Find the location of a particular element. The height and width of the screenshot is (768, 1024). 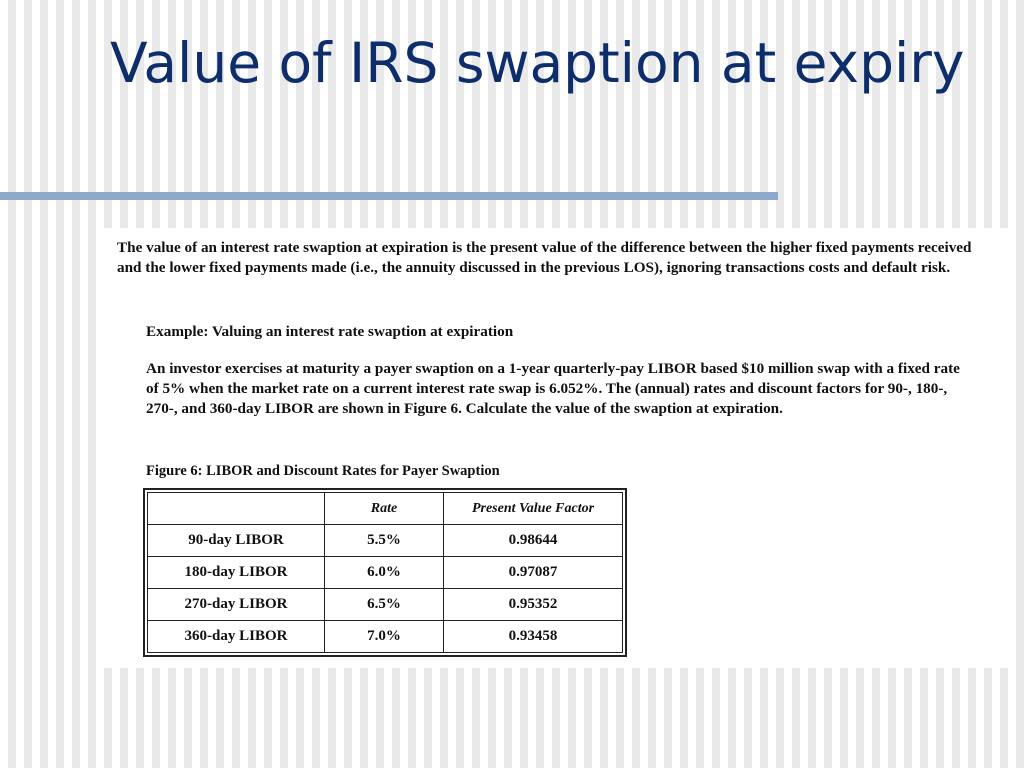

row-rate: 6.0% is located at coordinates (384, 572).